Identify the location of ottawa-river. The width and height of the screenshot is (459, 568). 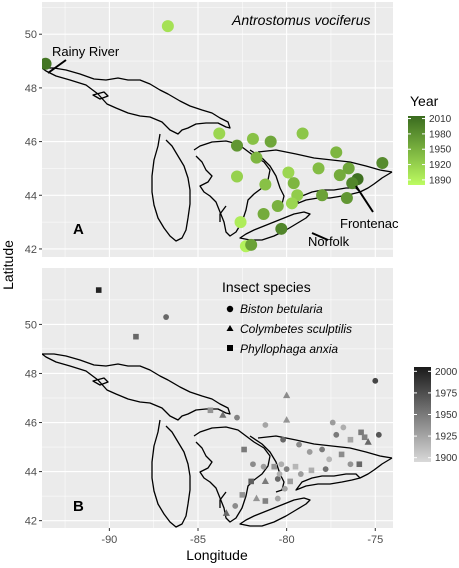
(325, 161).